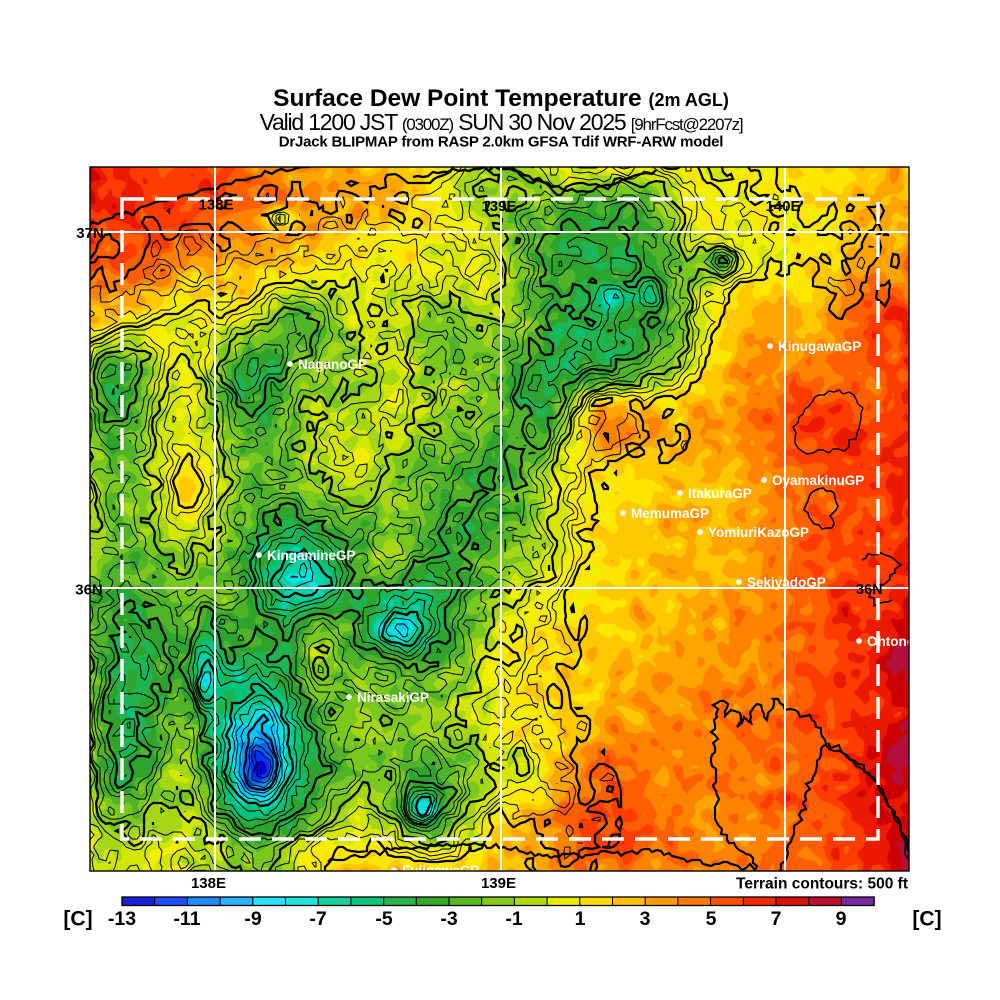 The height and width of the screenshot is (1000, 1000). What do you see at coordinates (448, 919) in the screenshot?
I see `svg-text: -3` at bounding box center [448, 919].